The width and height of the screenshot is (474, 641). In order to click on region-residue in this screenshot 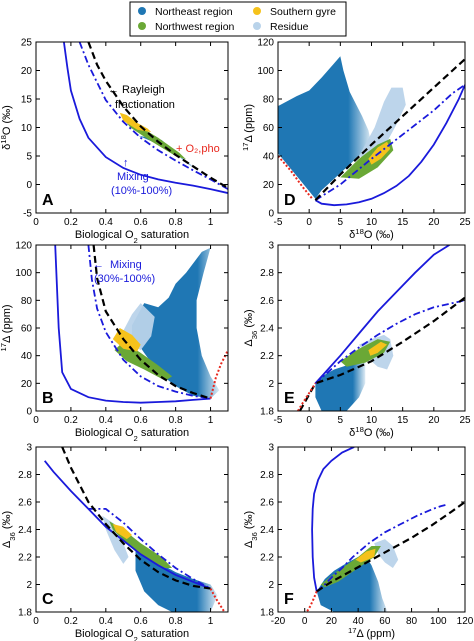, I will do `click(386, 553)`.